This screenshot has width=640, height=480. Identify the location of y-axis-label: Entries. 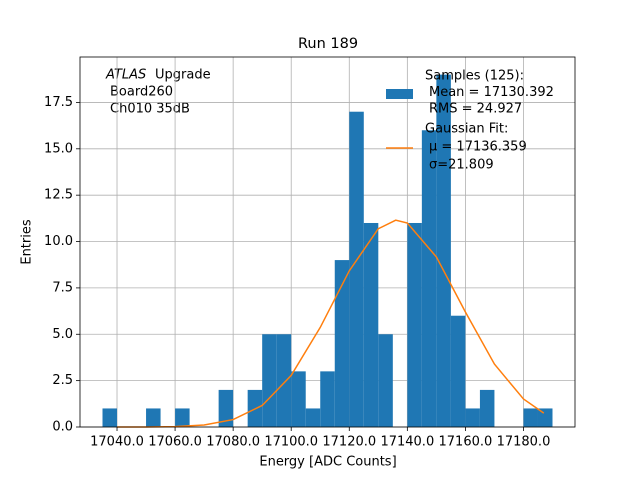
(27, 242).